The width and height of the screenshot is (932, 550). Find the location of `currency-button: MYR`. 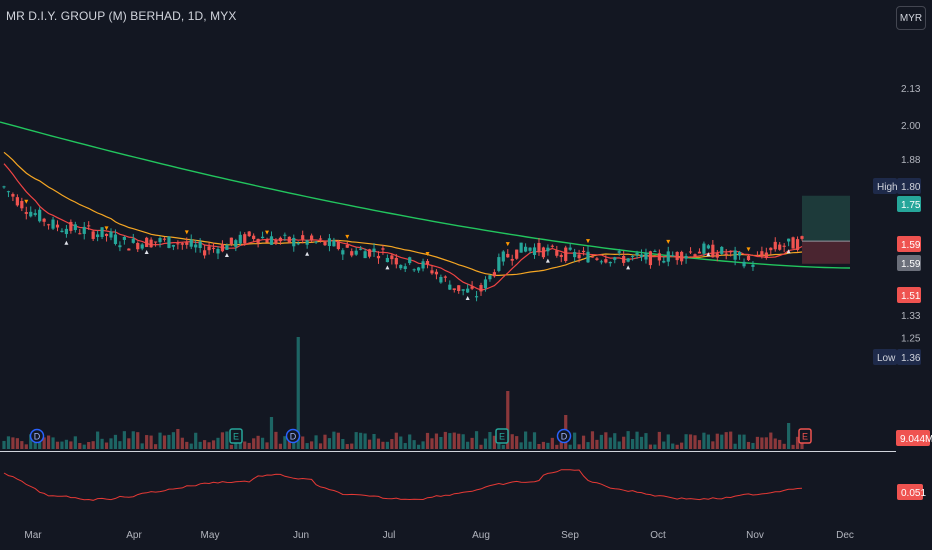

currency-button: MYR is located at coordinates (911, 18).